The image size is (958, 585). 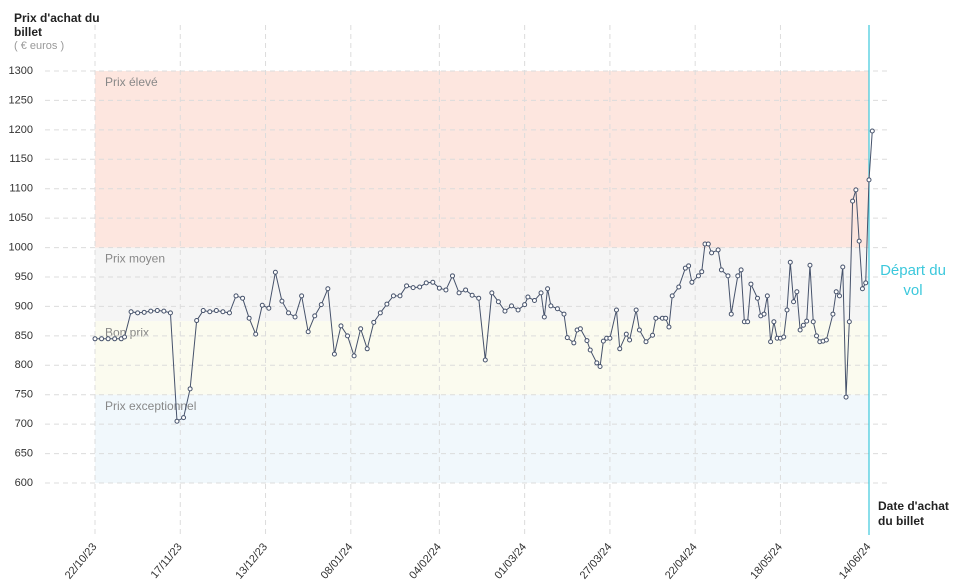 I want to click on y-tick-label: 1200, so click(x=21, y=130).